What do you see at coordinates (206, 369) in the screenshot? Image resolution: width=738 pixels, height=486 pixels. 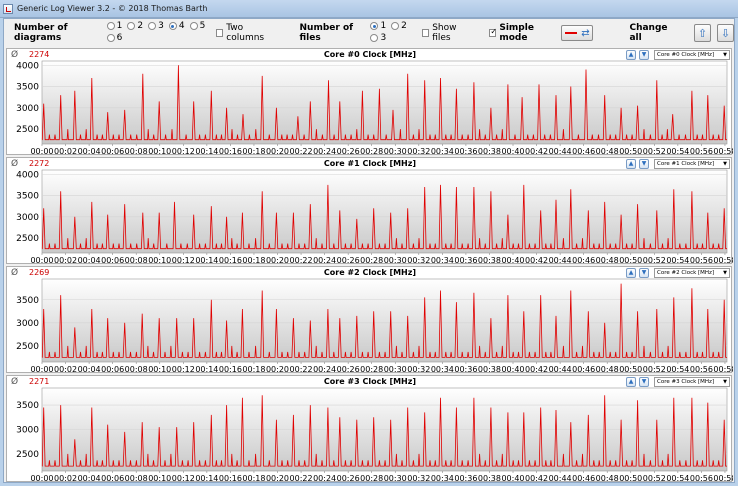 I see `x-tick-label: 00:14` at bounding box center [206, 369].